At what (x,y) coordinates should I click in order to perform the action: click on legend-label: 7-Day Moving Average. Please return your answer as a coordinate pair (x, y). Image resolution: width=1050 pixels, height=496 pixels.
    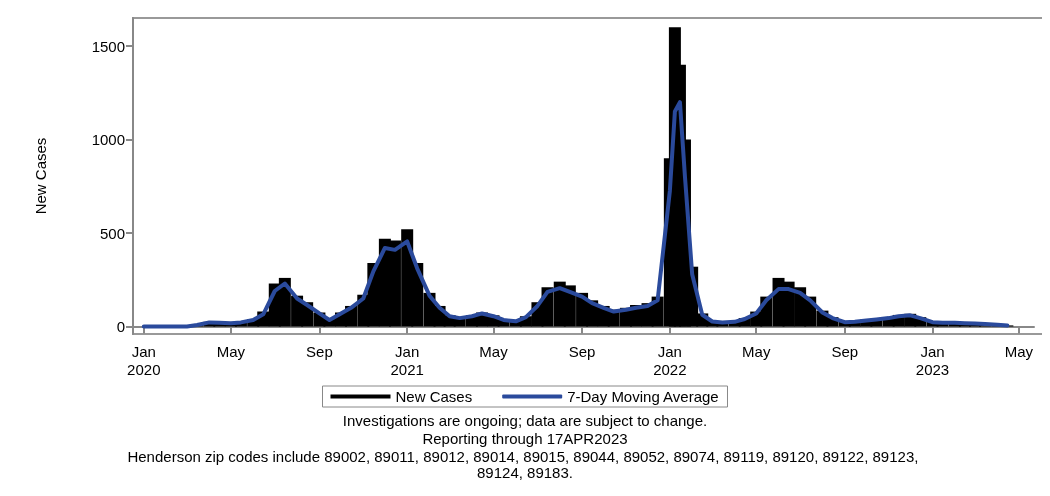
    Looking at the image, I should click on (643, 396).